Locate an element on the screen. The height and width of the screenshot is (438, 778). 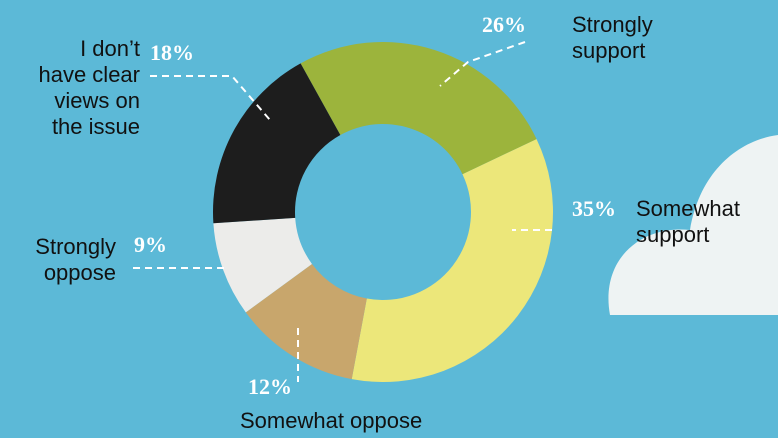
value-label: 26% is located at coordinates (504, 24).